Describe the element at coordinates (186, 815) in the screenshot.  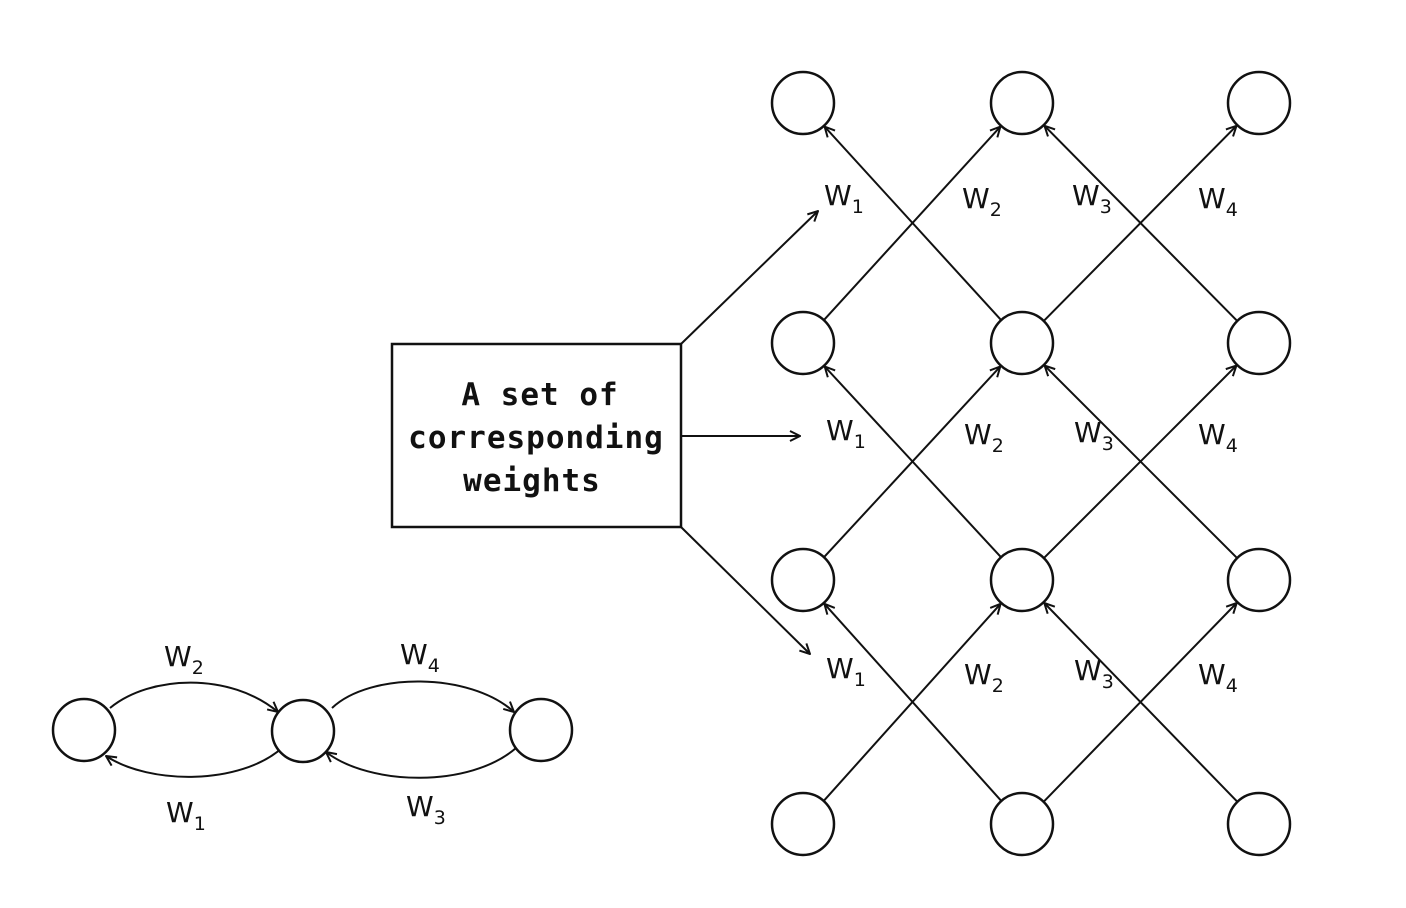
I see `weight-label-w1: W1` at that location.